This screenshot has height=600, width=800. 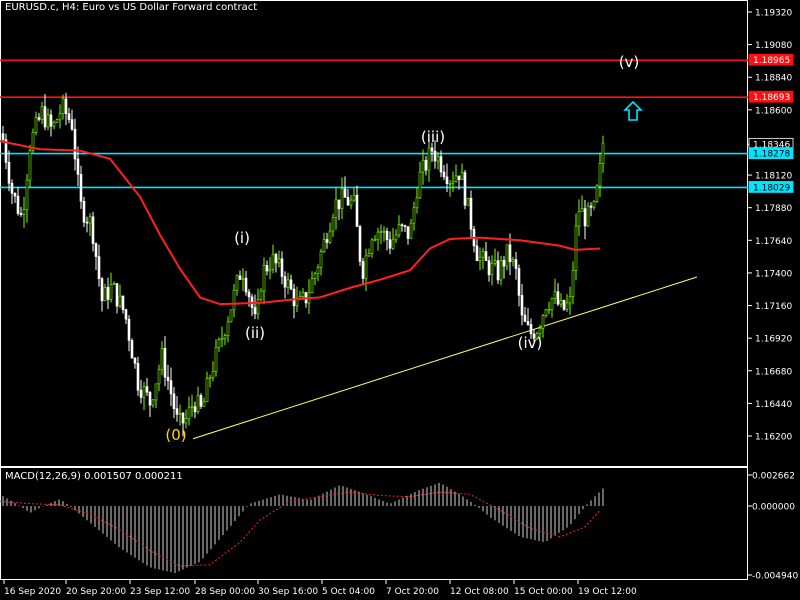 I want to click on macd-axis-label: 0.002662, so click(x=773, y=477).